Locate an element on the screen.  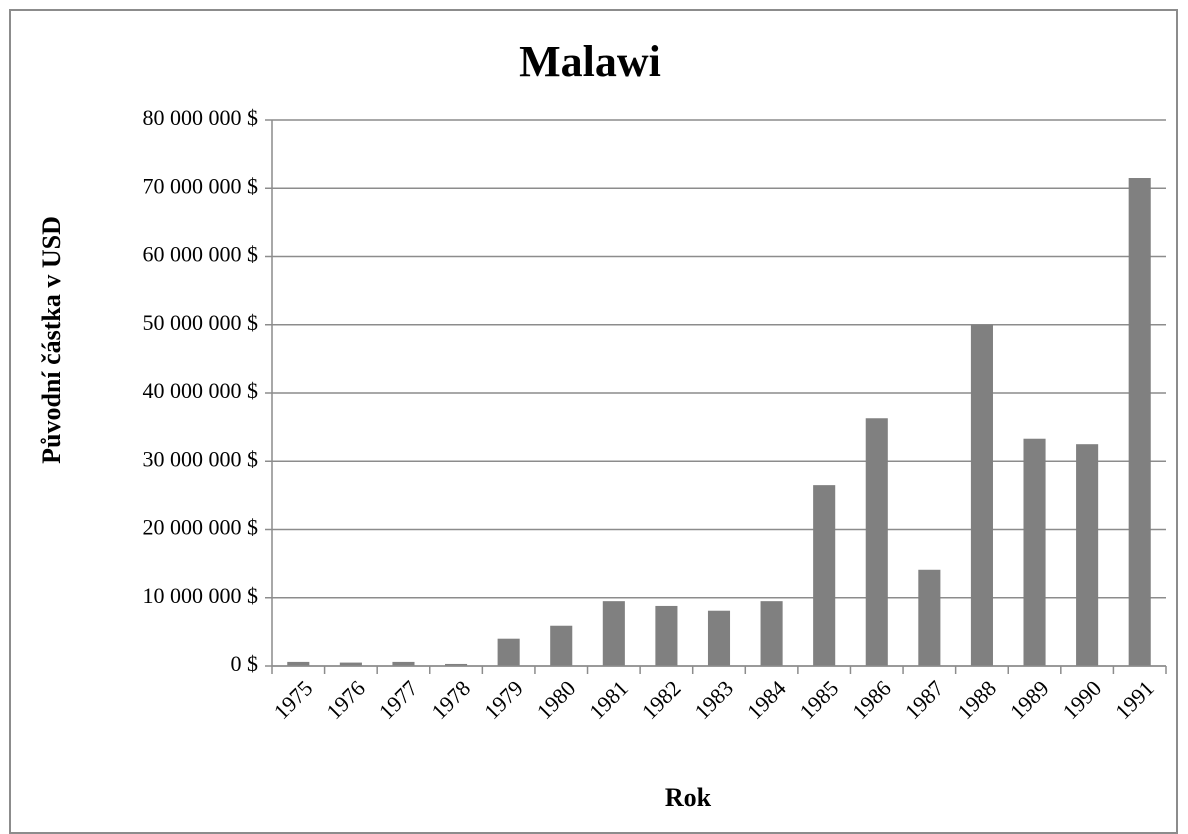
y-tick-label: 30 000 000 $ is located at coordinates (201, 458).